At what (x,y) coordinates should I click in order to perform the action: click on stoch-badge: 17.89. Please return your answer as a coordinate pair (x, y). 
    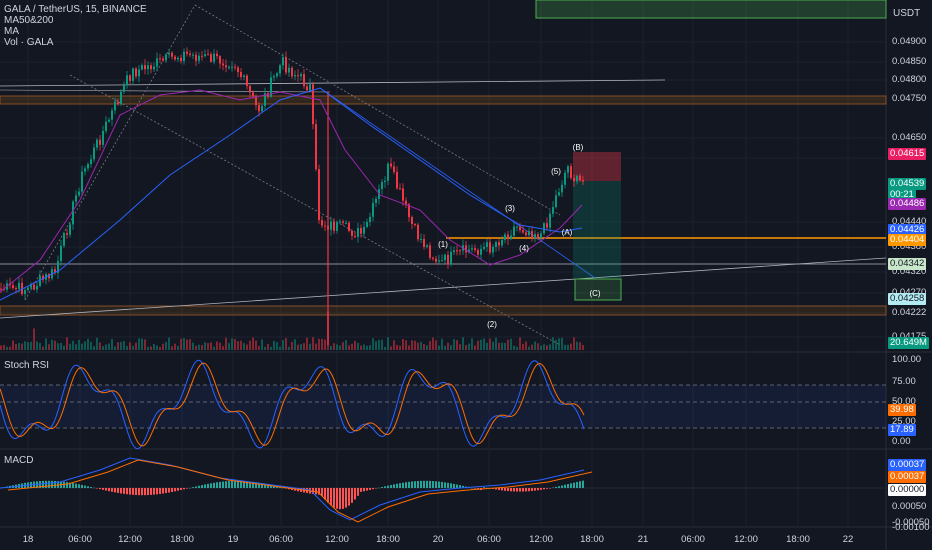
    Looking at the image, I should click on (902, 430).